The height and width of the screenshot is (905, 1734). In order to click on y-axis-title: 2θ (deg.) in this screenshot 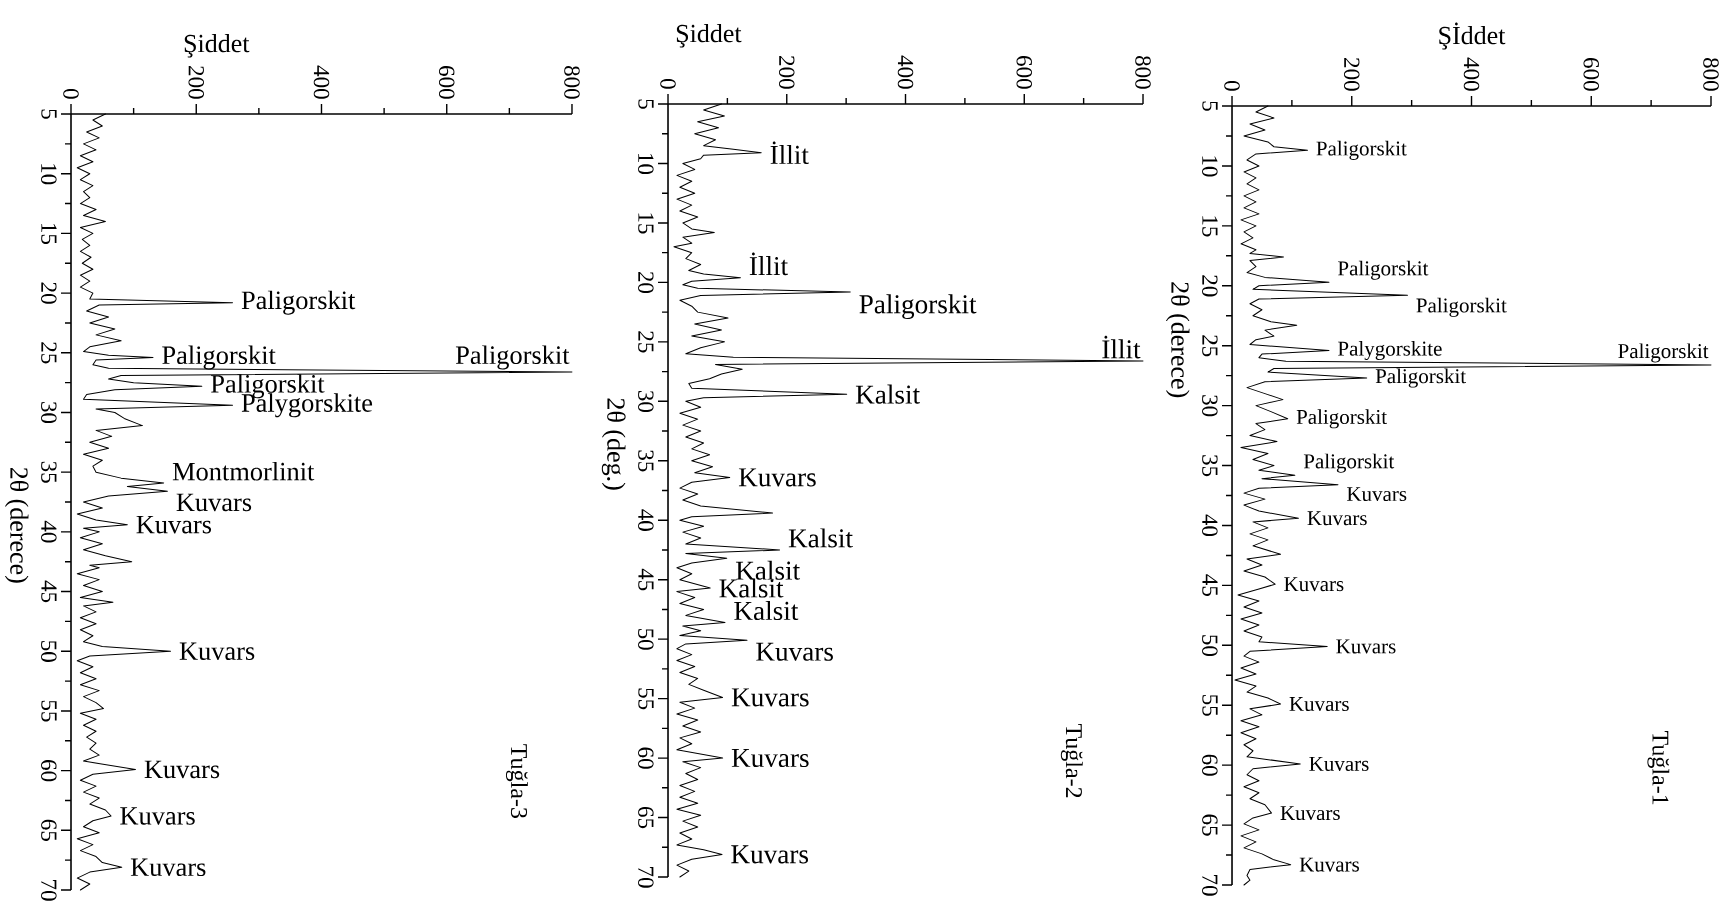, I will do `click(613, 444)`.